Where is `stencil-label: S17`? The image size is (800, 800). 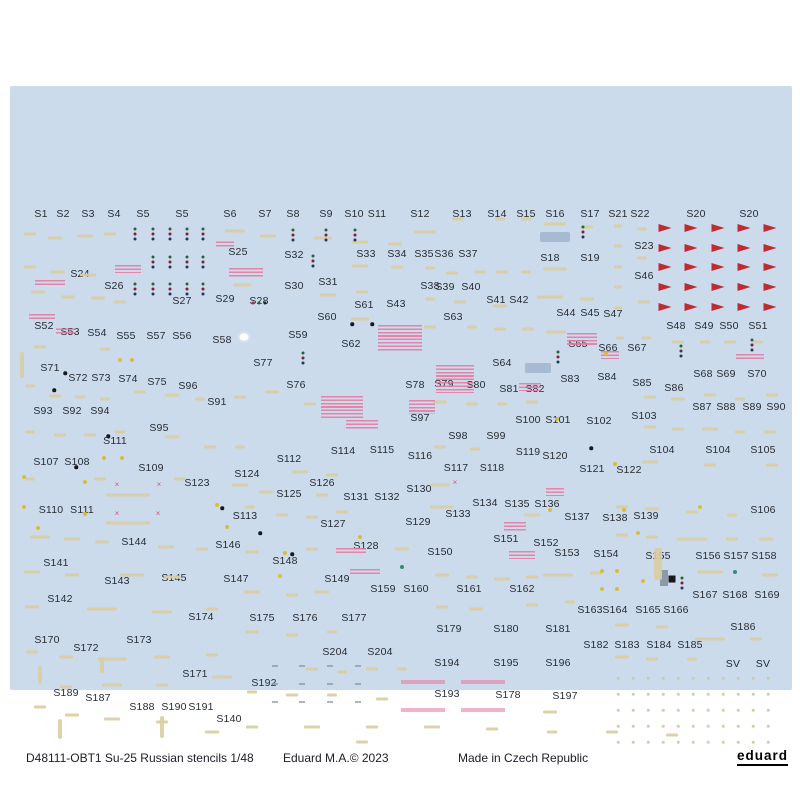
stencil-label: S17 is located at coordinates (590, 214).